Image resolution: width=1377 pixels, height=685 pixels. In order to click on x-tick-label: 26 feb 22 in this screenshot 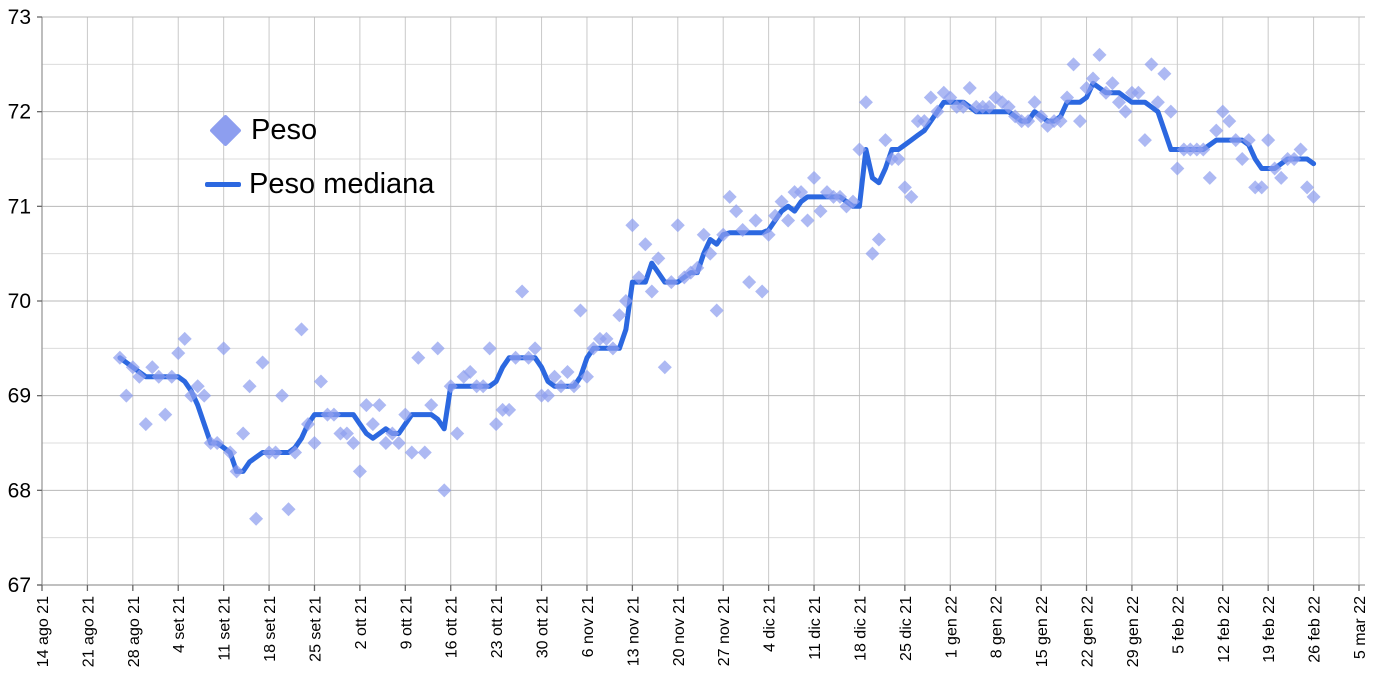, I will do `click(1315, 629)`.